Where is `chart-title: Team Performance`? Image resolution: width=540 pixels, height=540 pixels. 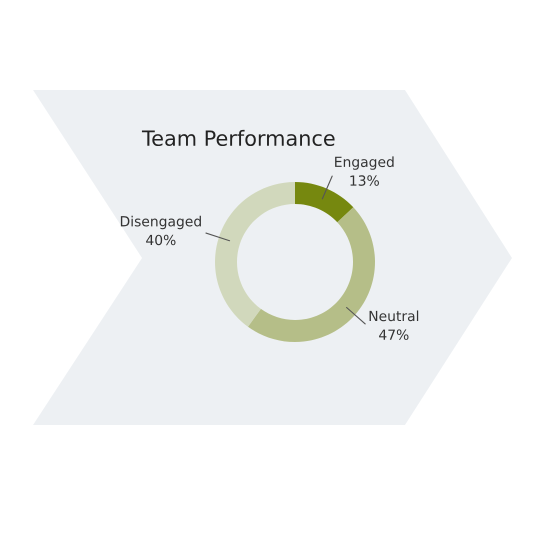
chart-title: Team Performance is located at coordinates (238, 138).